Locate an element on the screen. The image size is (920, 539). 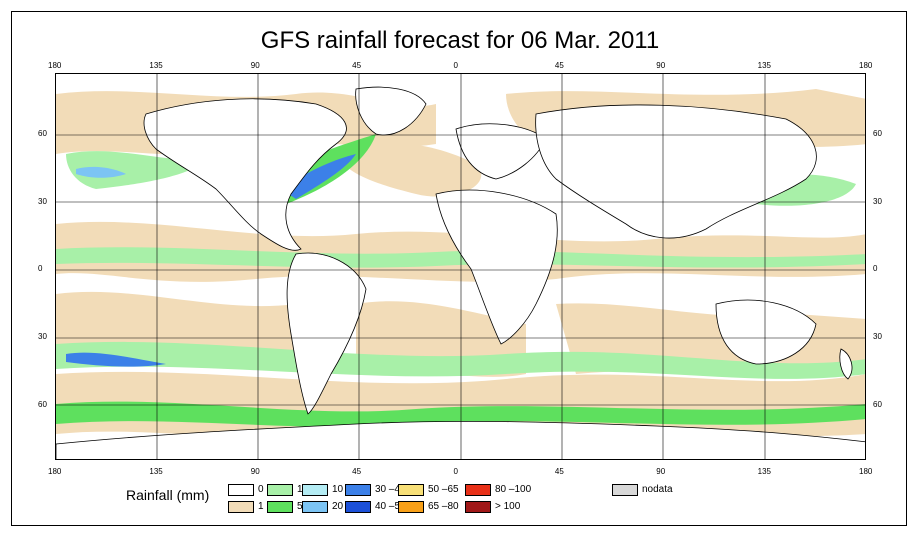
legend-label: 50 –65 is located at coordinates (443, 489).